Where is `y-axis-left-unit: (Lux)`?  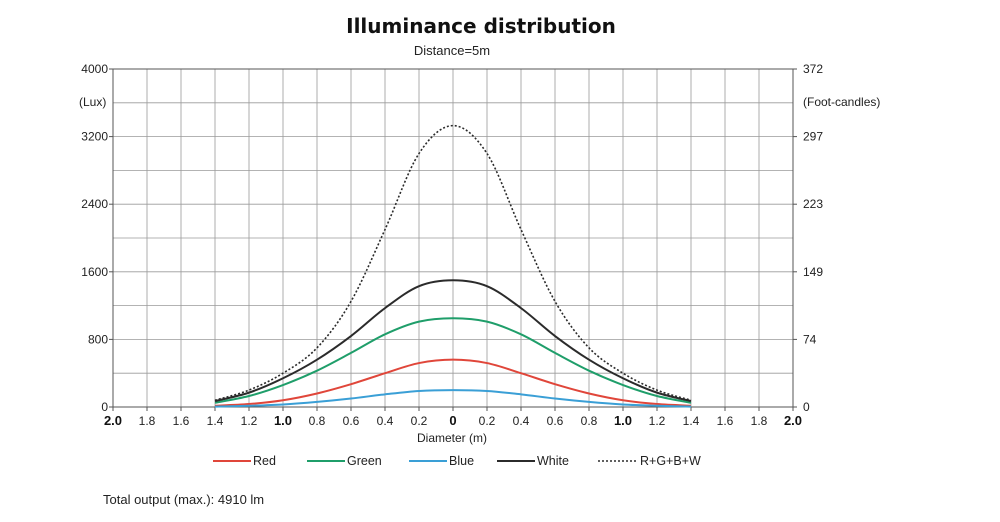 y-axis-left-unit: (Lux) is located at coordinates (92, 102).